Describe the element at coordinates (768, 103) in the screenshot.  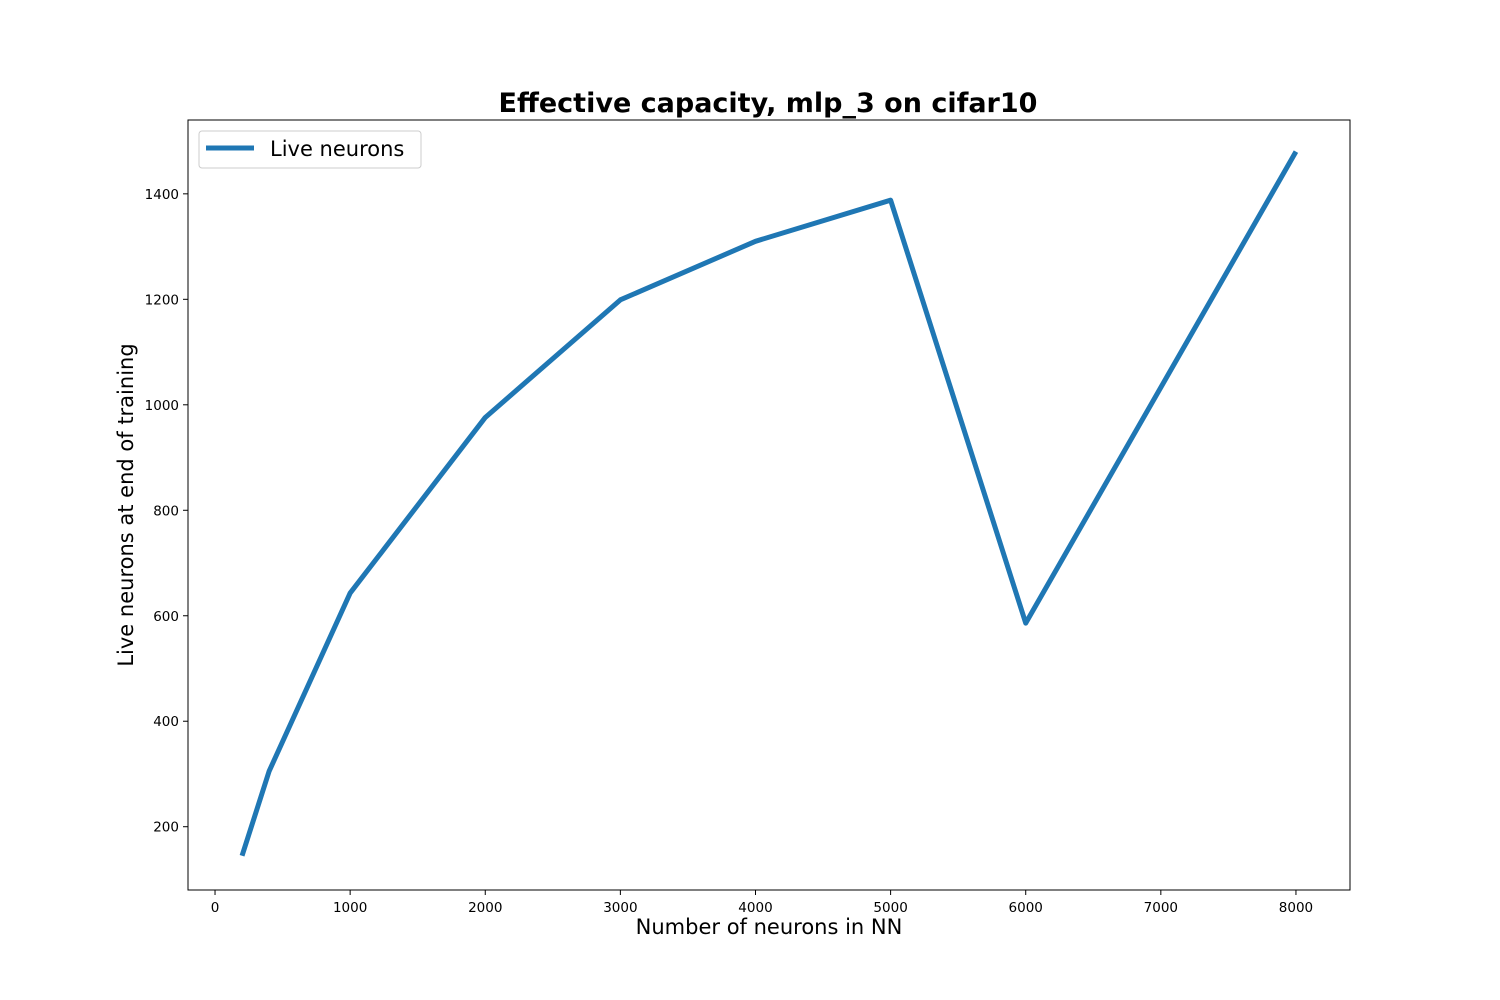
I see `chart-title: Effective capacity, mlp_3 on cifar10` at that location.